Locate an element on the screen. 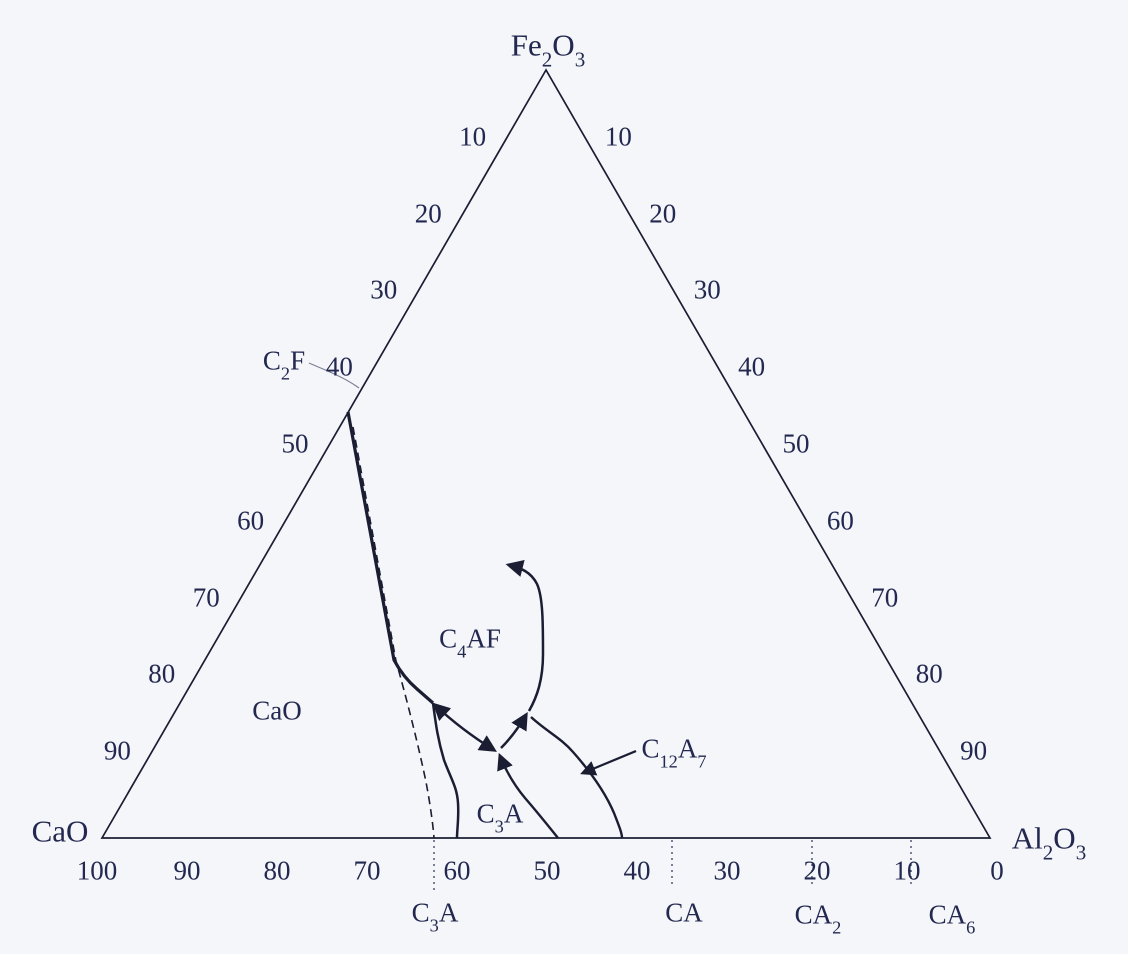 The height and width of the screenshot is (954, 1128). bottom-tick-100: 100 is located at coordinates (97, 870).